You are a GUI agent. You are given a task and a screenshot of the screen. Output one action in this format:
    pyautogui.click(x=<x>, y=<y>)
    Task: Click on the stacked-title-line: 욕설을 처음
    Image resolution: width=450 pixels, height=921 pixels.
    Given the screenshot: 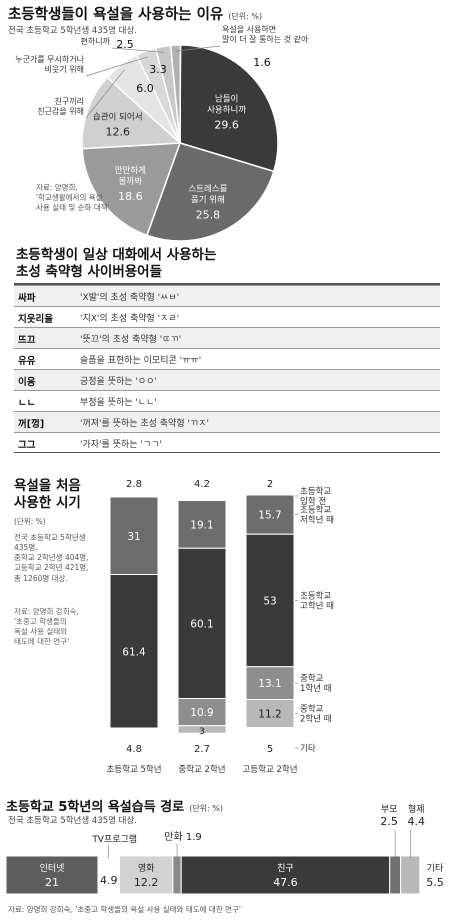 What is the action you would take?
    pyautogui.click(x=47, y=486)
    